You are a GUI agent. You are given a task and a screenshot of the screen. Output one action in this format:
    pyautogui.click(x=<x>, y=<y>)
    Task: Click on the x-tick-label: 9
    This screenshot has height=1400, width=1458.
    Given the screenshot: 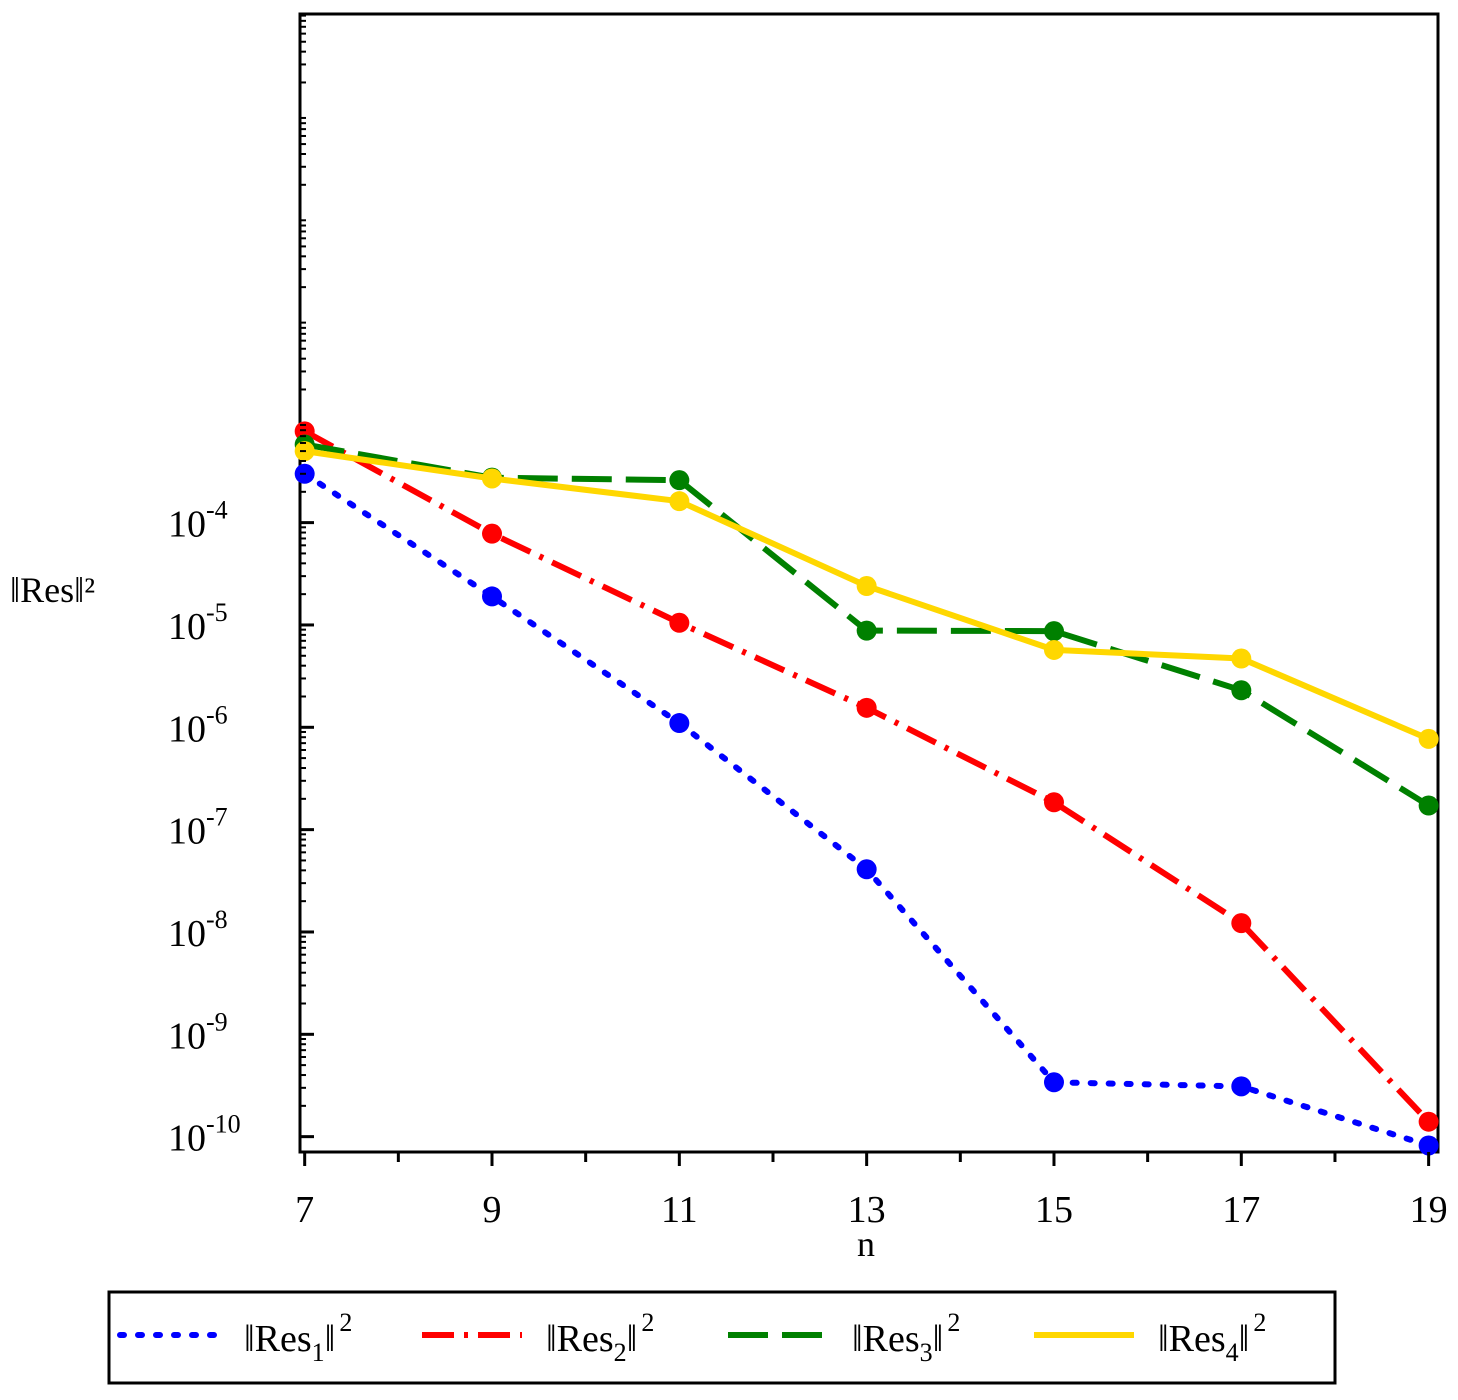 What is the action you would take?
    pyautogui.click(x=492, y=1210)
    